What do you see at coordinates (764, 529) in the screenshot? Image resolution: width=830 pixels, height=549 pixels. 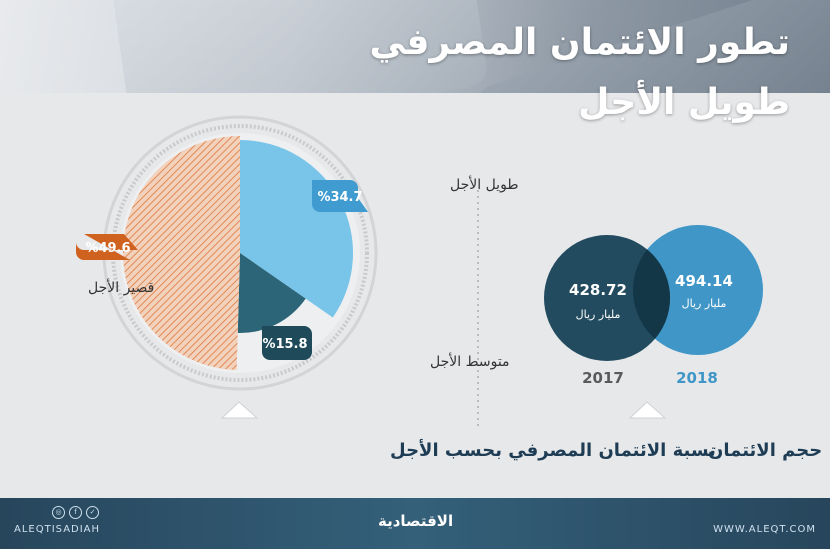 I see `website-url: WWW.ALEQT.COM` at bounding box center [764, 529].